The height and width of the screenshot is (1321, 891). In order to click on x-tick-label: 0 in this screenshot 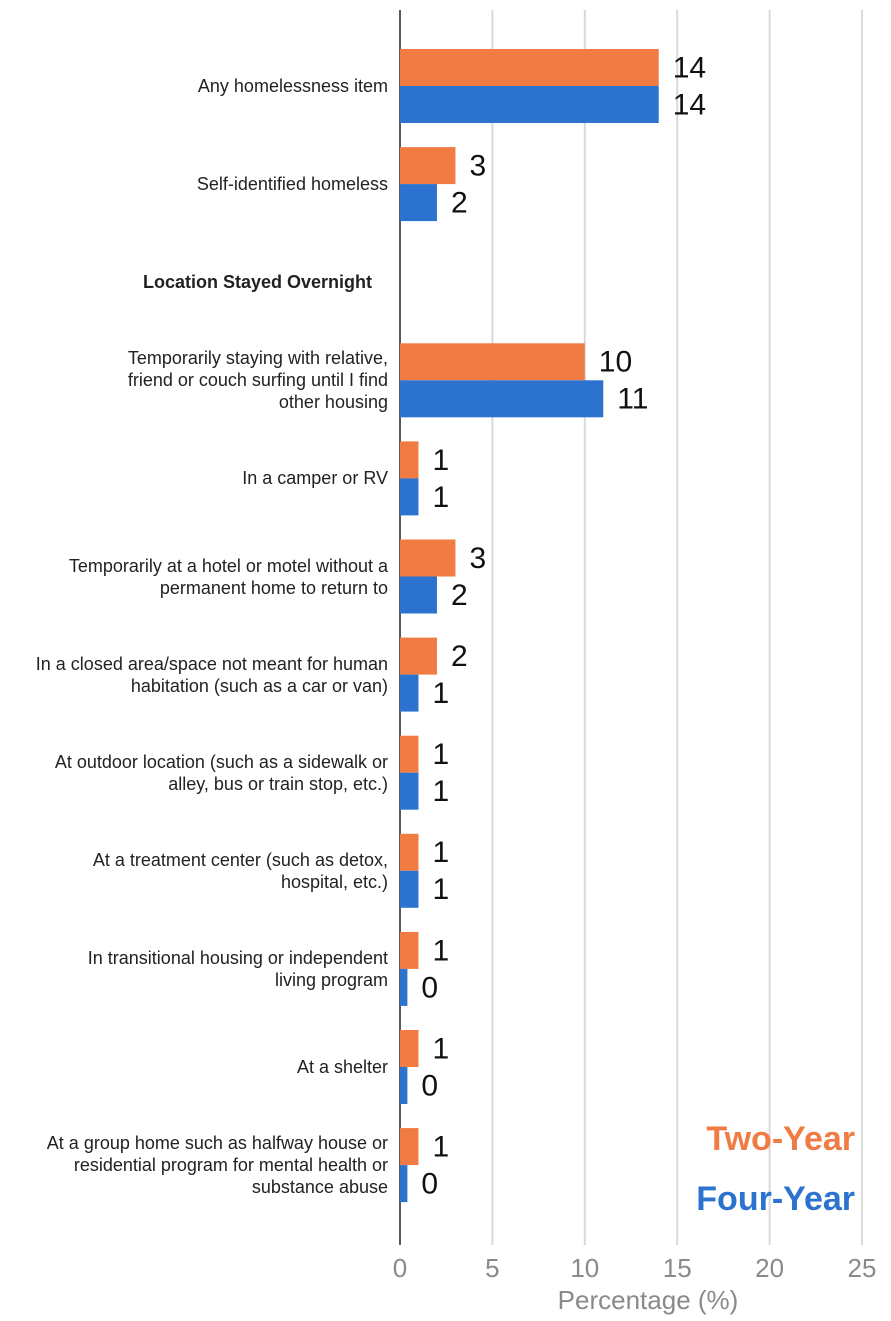, I will do `click(400, 1268)`.